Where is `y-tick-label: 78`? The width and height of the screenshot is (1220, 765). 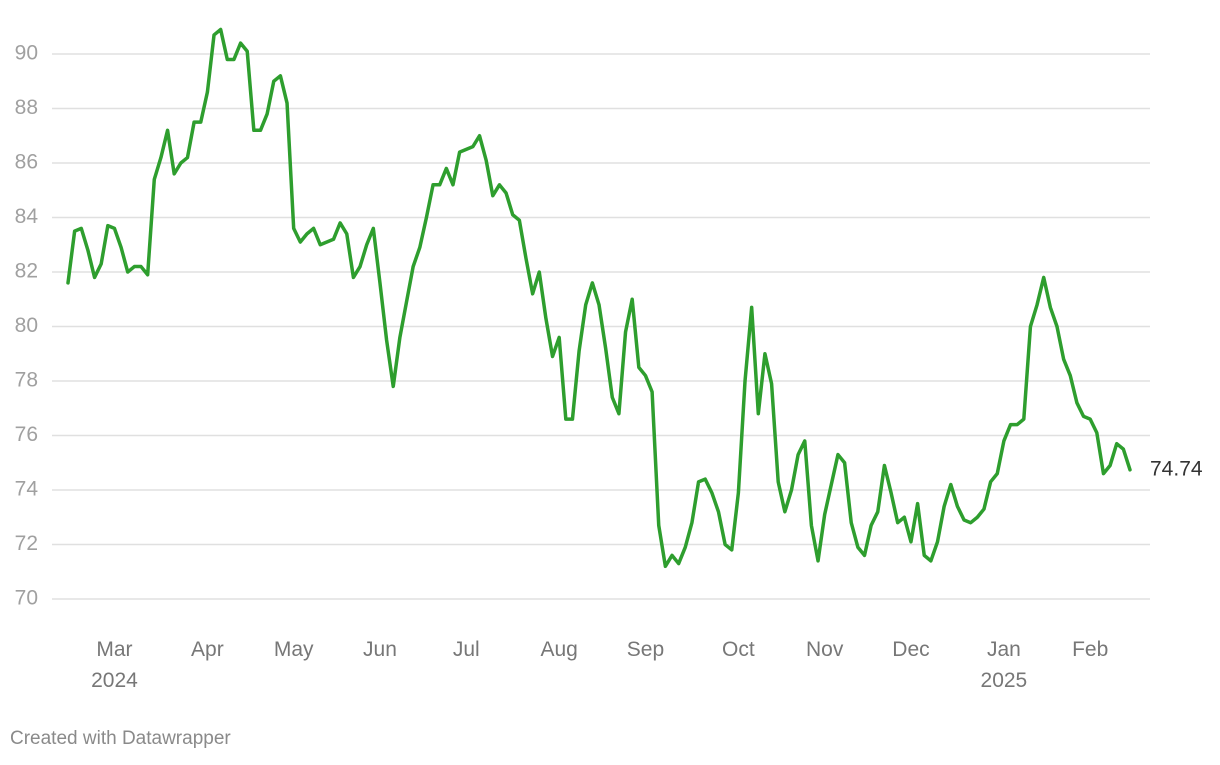
y-tick-label: 78 is located at coordinates (26, 380).